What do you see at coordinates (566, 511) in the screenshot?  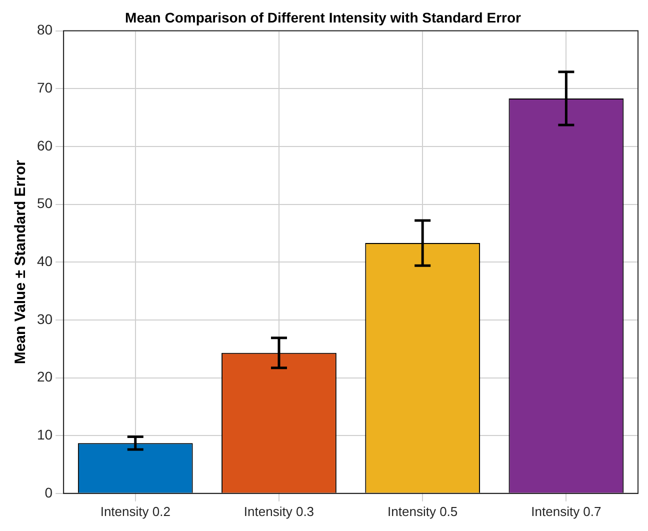 I see `x-tick-label: Intensity 0.7` at bounding box center [566, 511].